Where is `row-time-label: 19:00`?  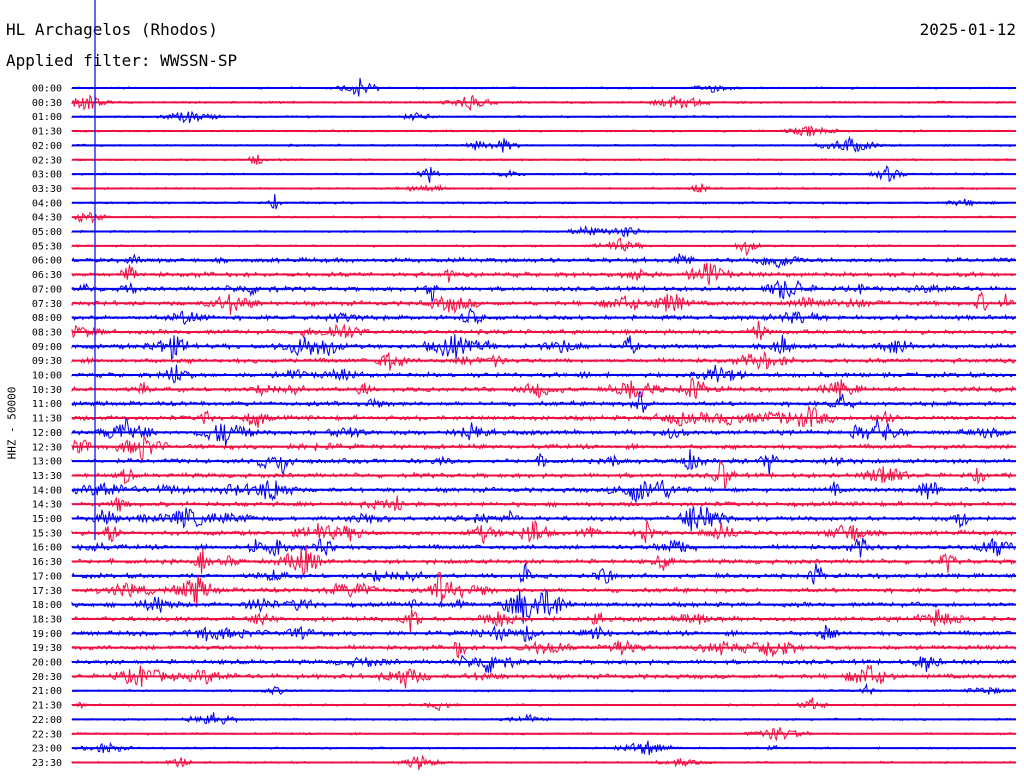 row-time-label: 19:00 is located at coordinates (47, 634).